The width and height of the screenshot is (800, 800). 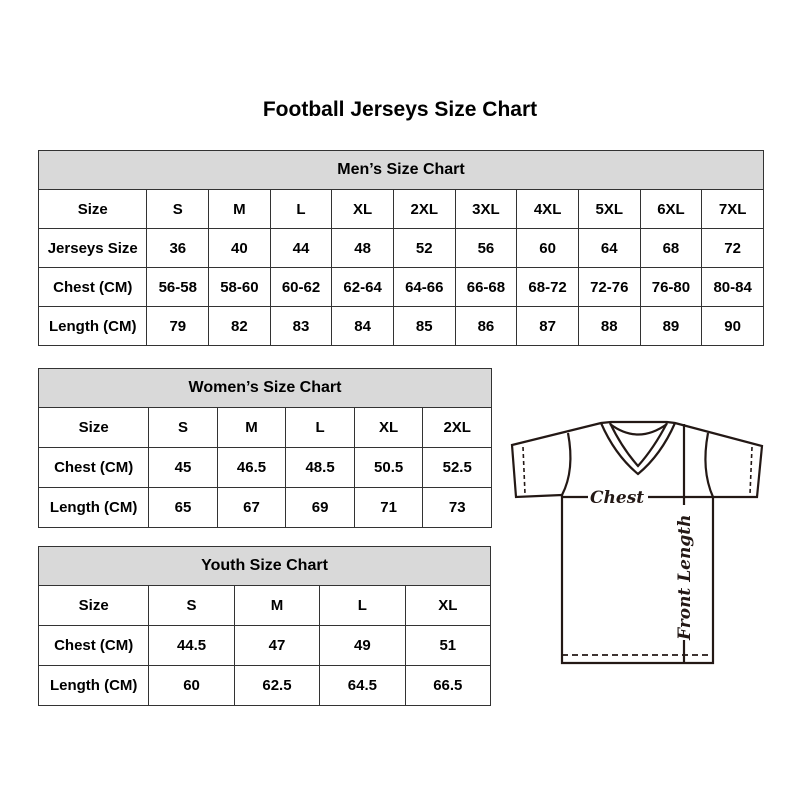 I want to click on table-cell: 6XL, so click(x=671, y=209).